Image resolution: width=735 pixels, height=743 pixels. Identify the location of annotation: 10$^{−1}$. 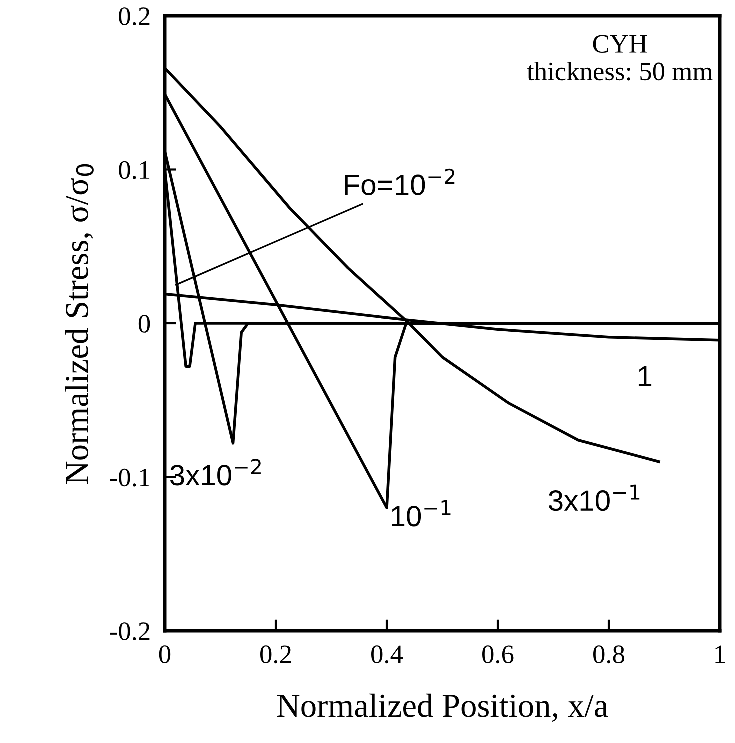
(421, 513).